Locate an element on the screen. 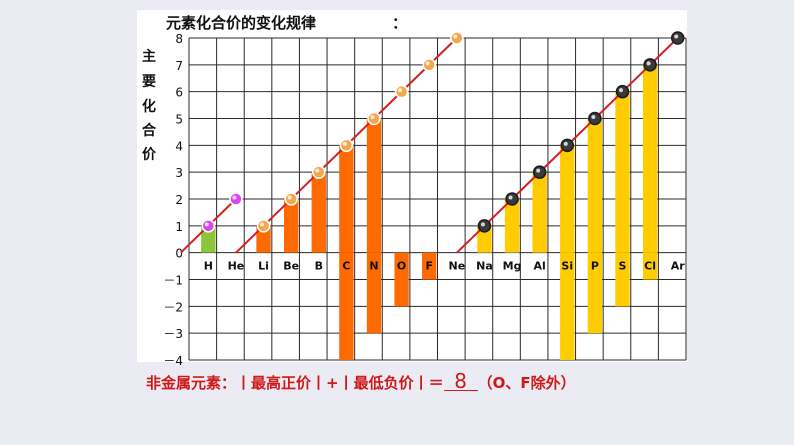 The height and width of the screenshot is (445, 794). element-label-he: He is located at coordinates (236, 266).